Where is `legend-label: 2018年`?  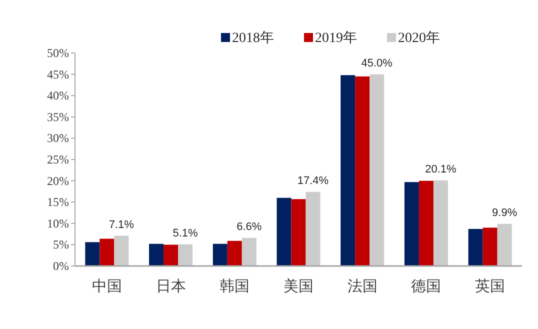
legend-label: 2018年 is located at coordinates (253, 38).